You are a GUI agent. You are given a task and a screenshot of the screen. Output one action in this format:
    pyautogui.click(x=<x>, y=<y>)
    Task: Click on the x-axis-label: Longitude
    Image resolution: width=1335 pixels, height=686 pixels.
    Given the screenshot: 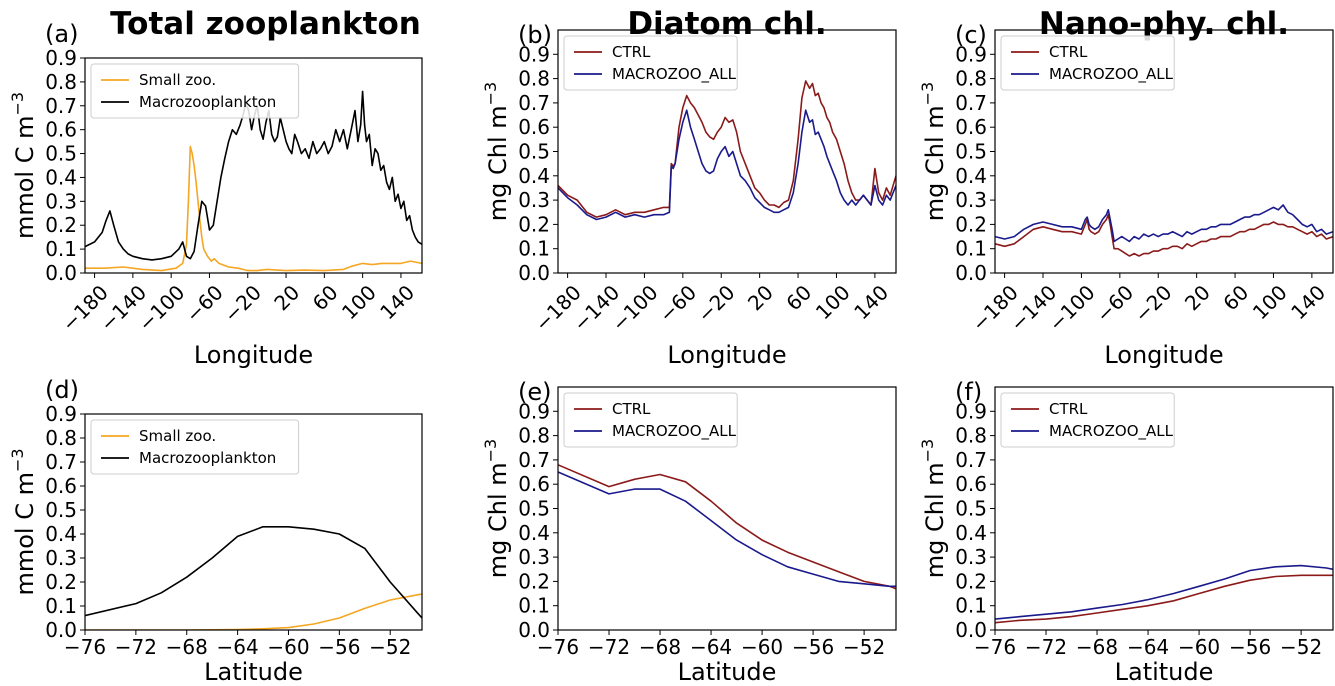 What is the action you would take?
    pyautogui.click(x=253, y=355)
    